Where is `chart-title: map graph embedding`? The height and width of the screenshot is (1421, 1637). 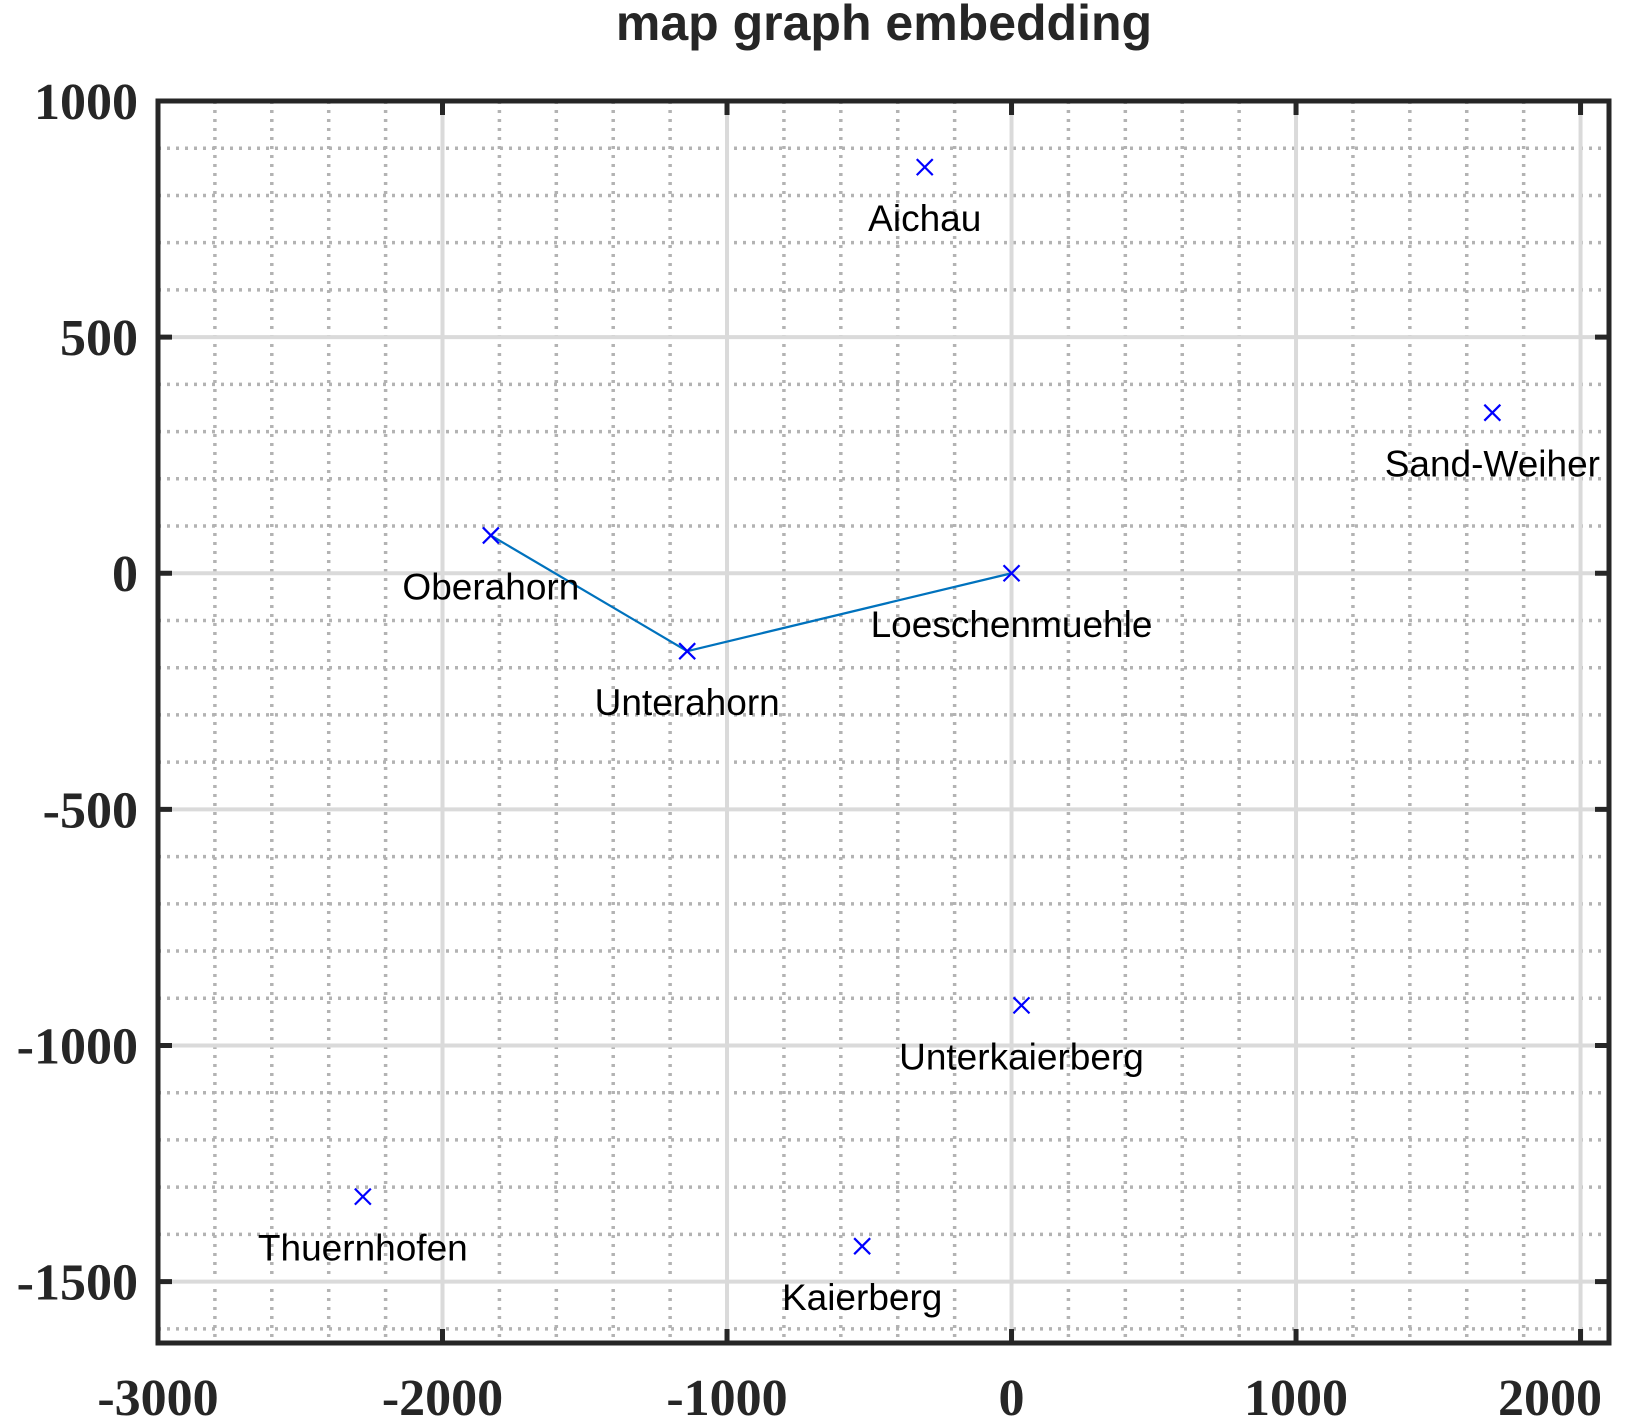
chart-title: map graph embedding is located at coordinates (884, 25).